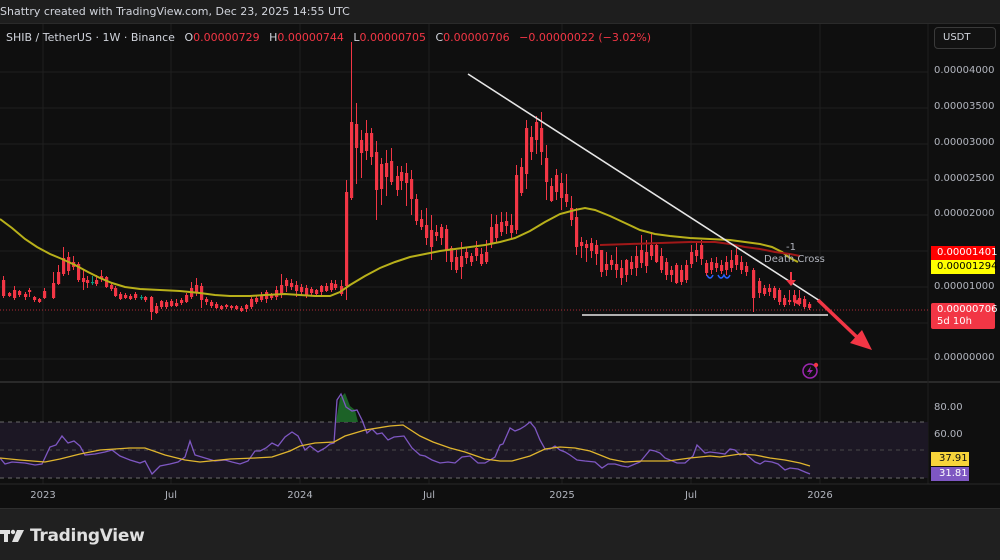  What do you see at coordinates (562, 495) in the screenshot?
I see `time-tick: 2025` at bounding box center [562, 495].